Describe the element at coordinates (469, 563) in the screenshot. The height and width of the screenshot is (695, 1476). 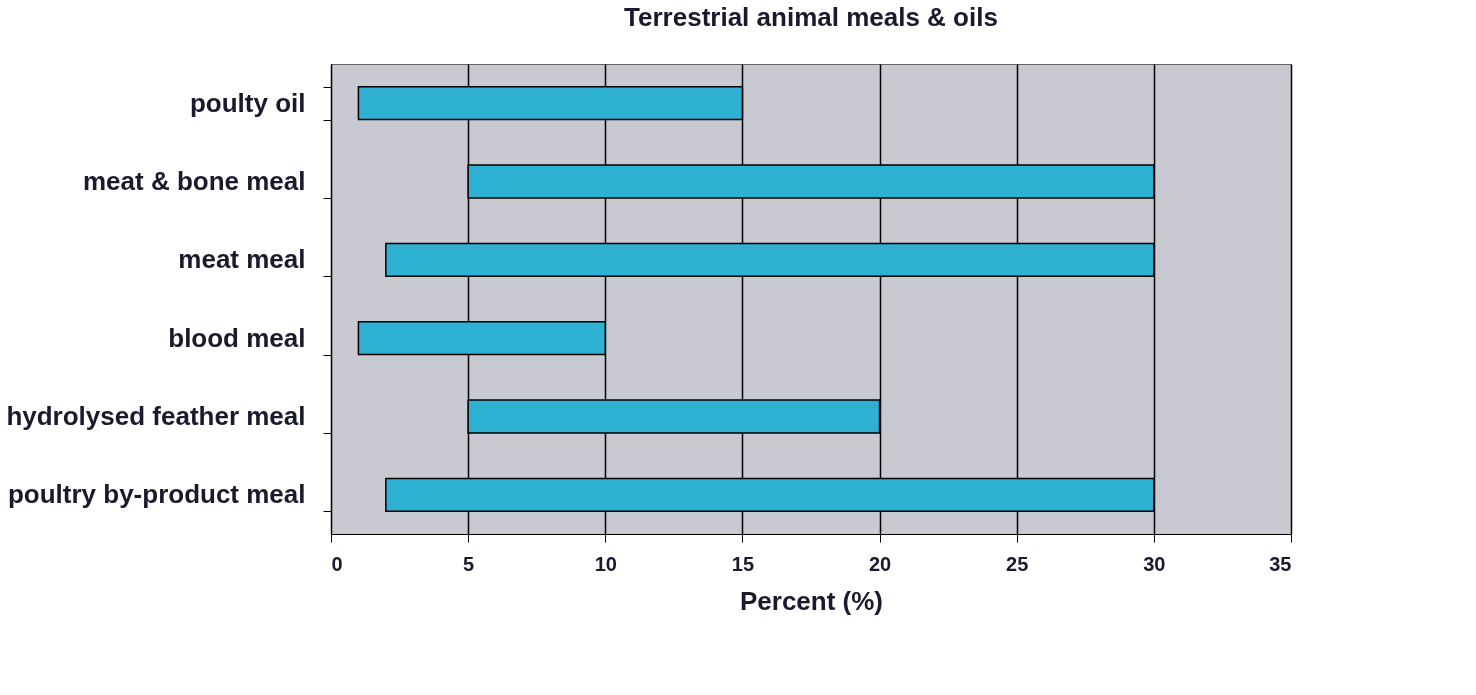
I see `x-tick-label: 5` at that location.